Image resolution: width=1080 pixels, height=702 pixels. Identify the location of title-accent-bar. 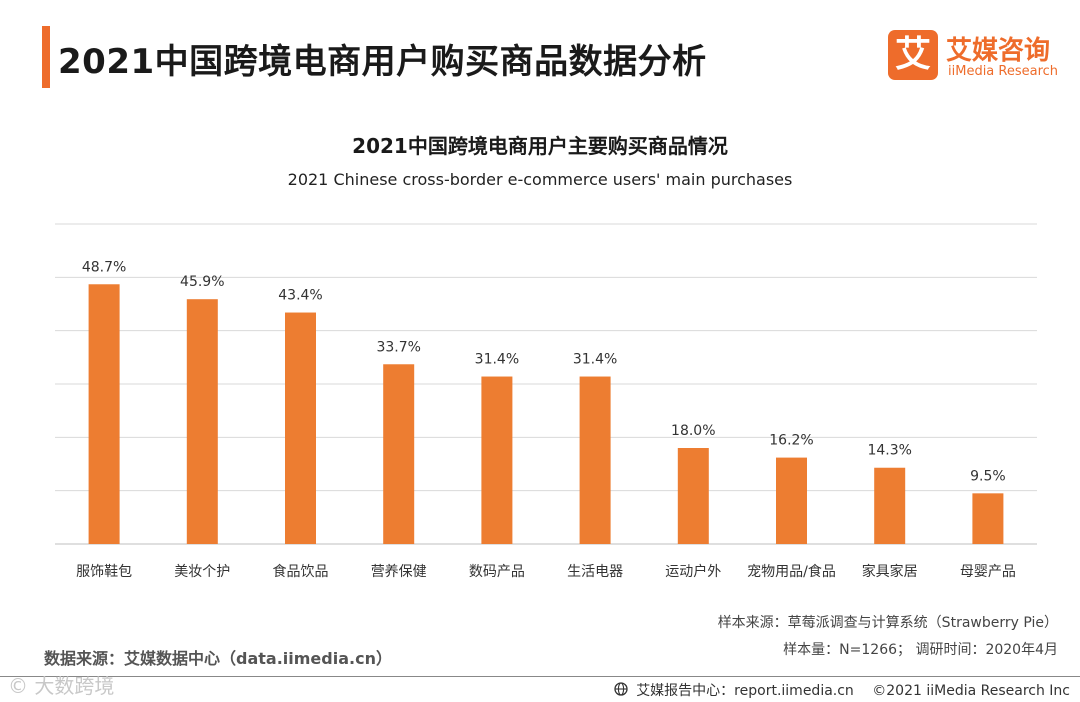
(46, 57).